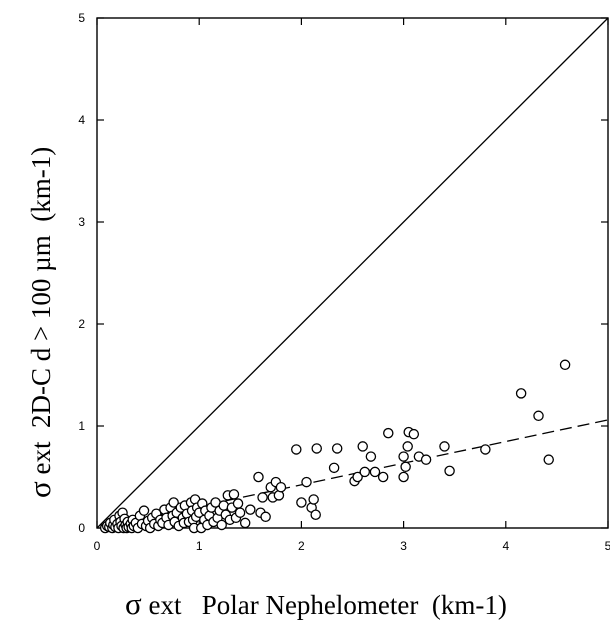 This screenshot has width=610, height=624. I want to click on x-tick-label: 0, so click(97, 546).